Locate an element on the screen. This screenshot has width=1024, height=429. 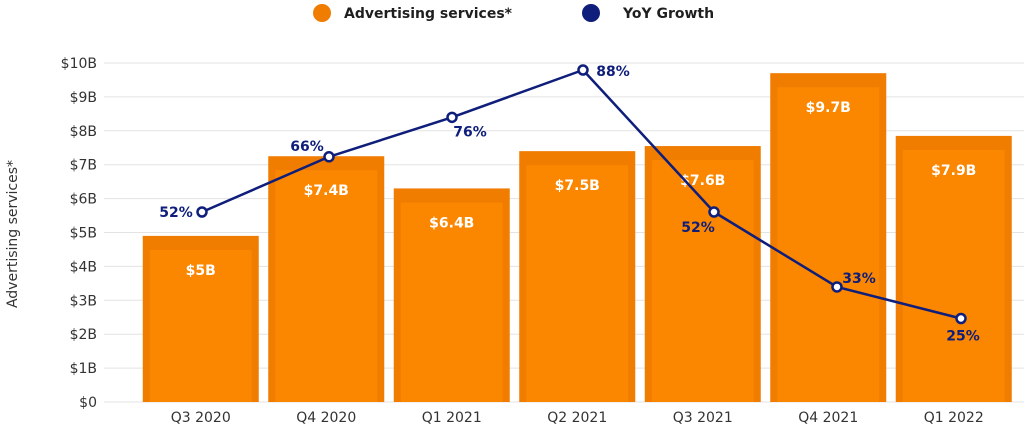
y-tick-label: $0 is located at coordinates (88, 403).